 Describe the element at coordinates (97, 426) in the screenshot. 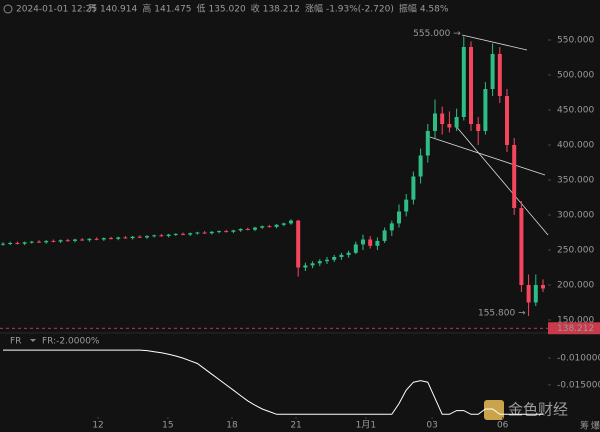

I see `x-tick-label: 12` at that location.